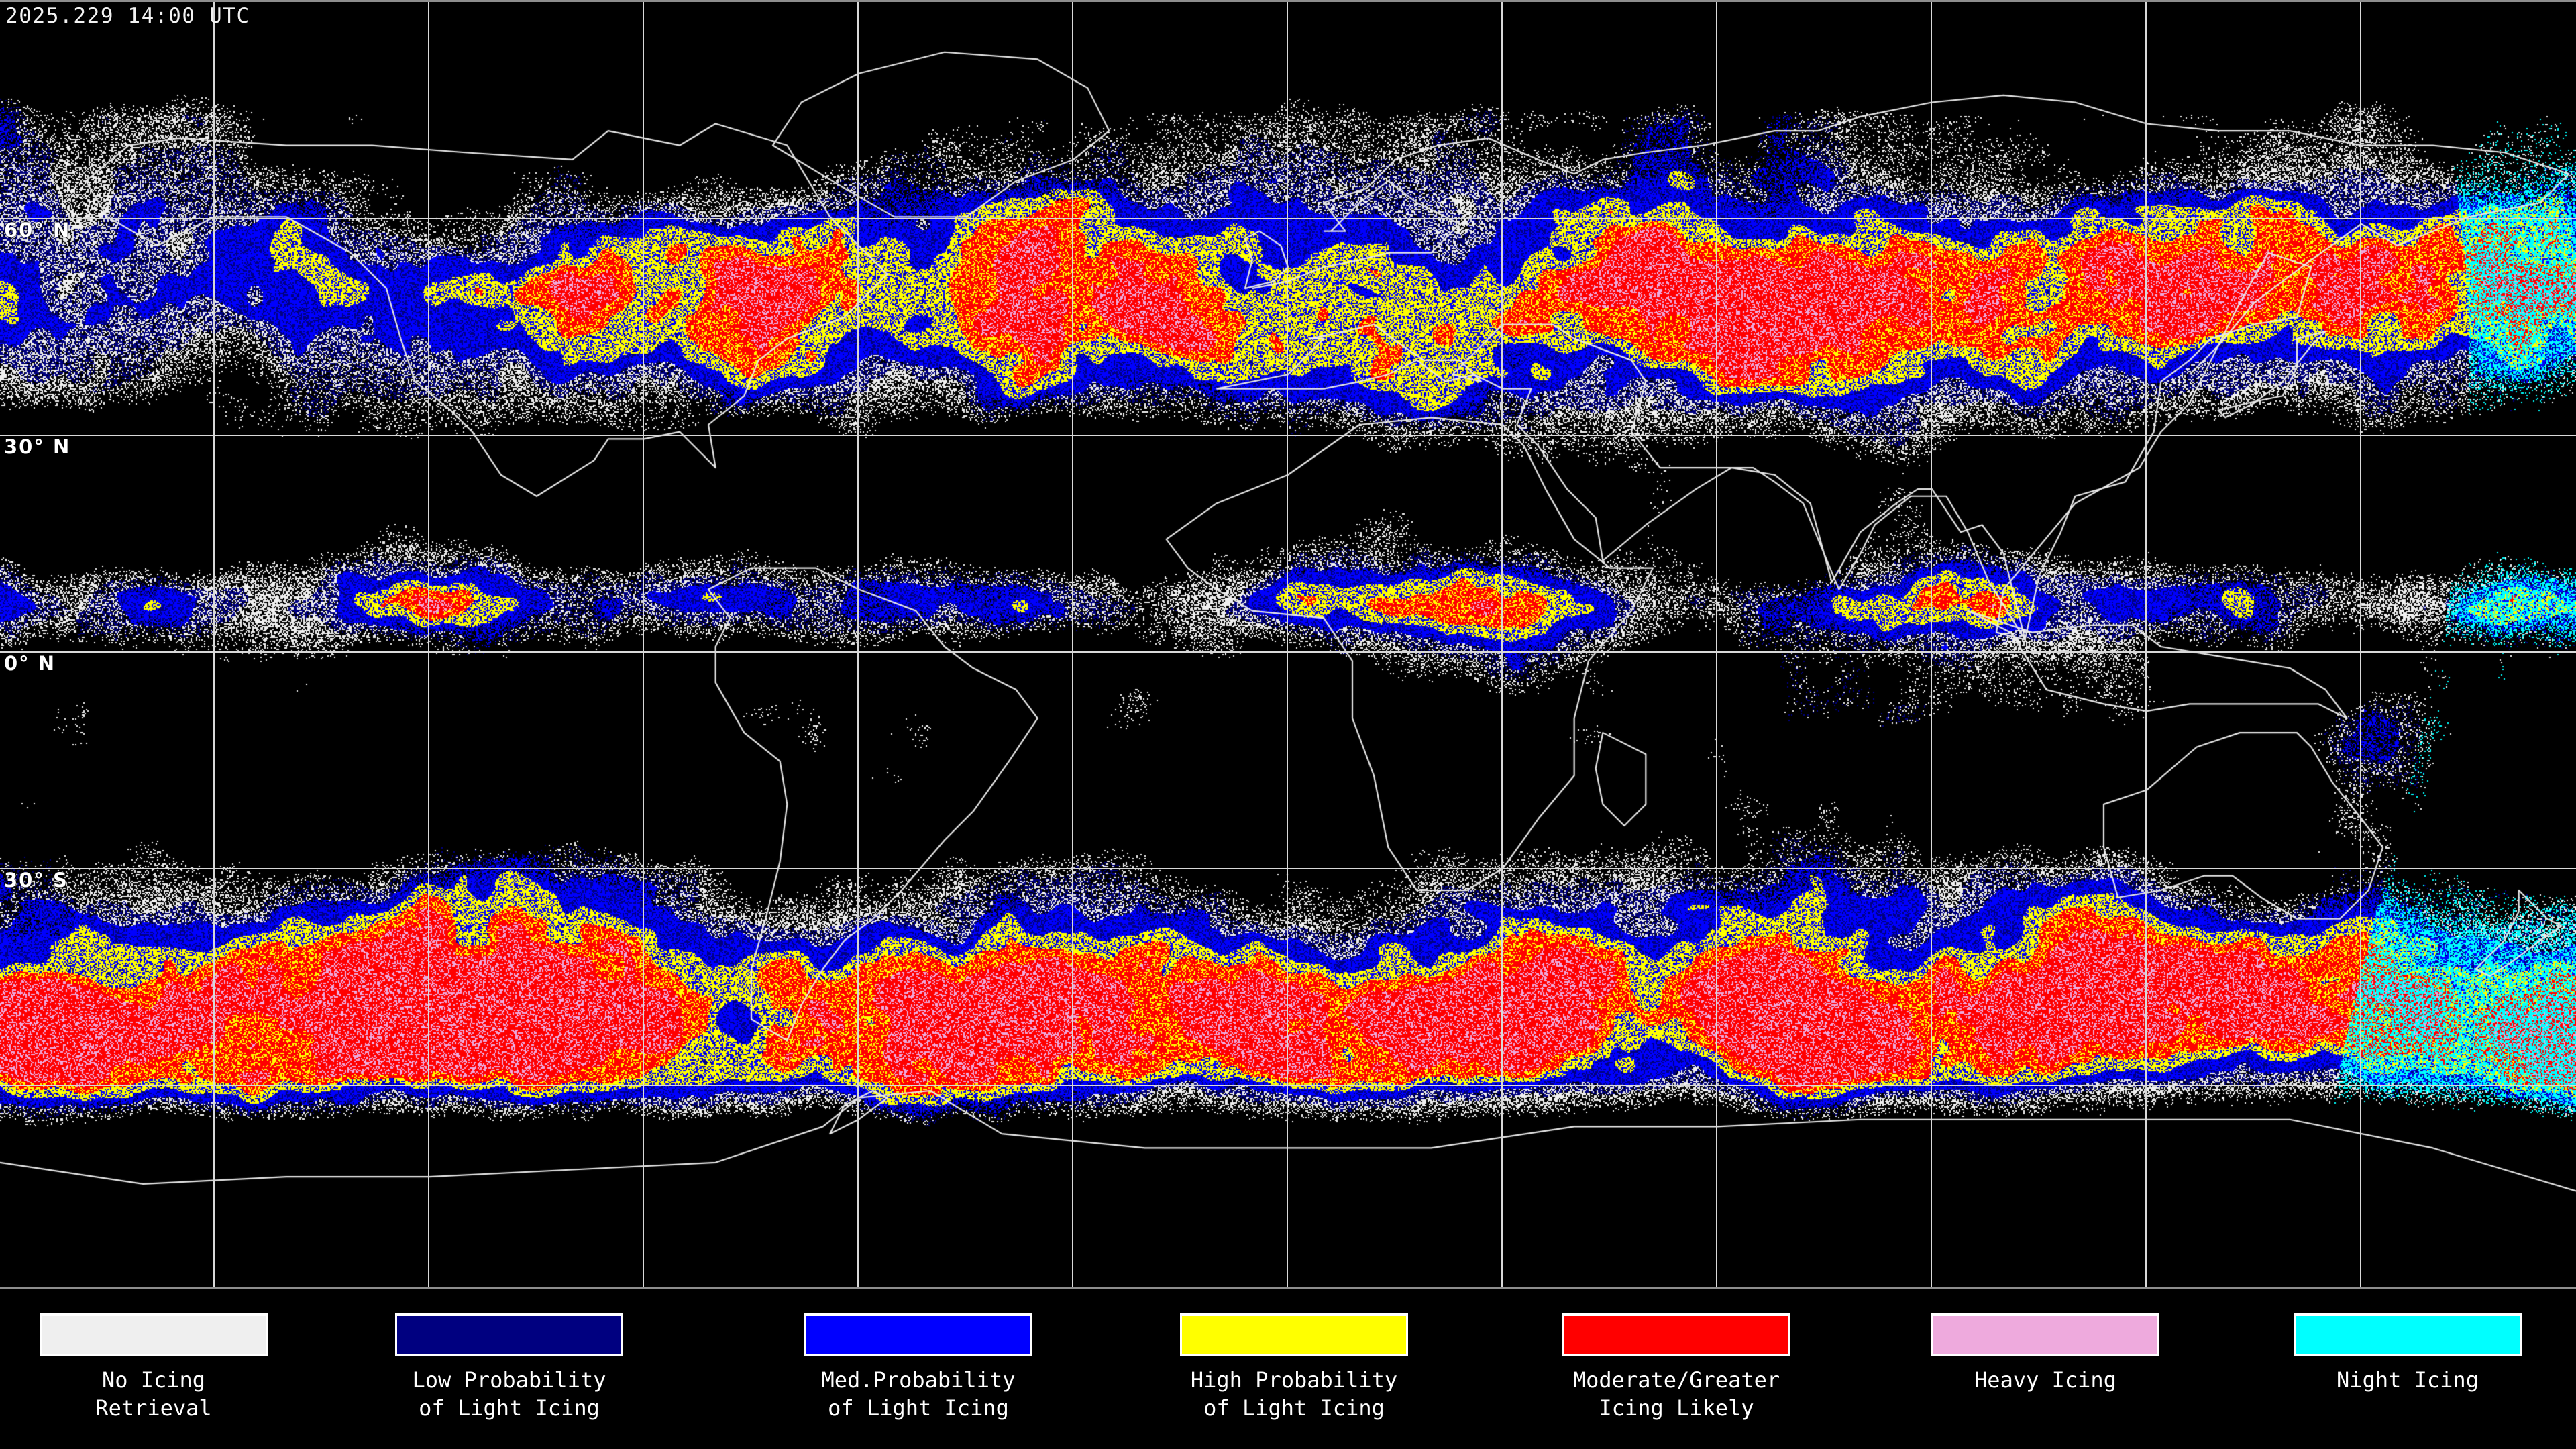 The image size is (2576, 1449). I want to click on legend-label-moderate-greater-icing-likely: Moderate/Greater Icing Likely, so click(1676, 1394).